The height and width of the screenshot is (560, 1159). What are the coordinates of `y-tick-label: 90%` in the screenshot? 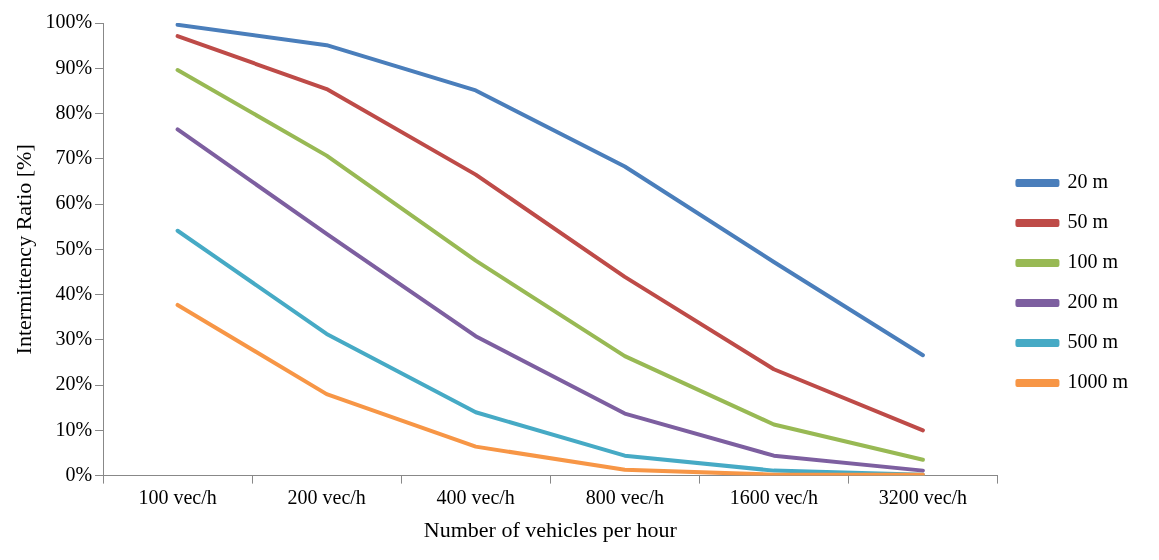 It's located at (74, 66).